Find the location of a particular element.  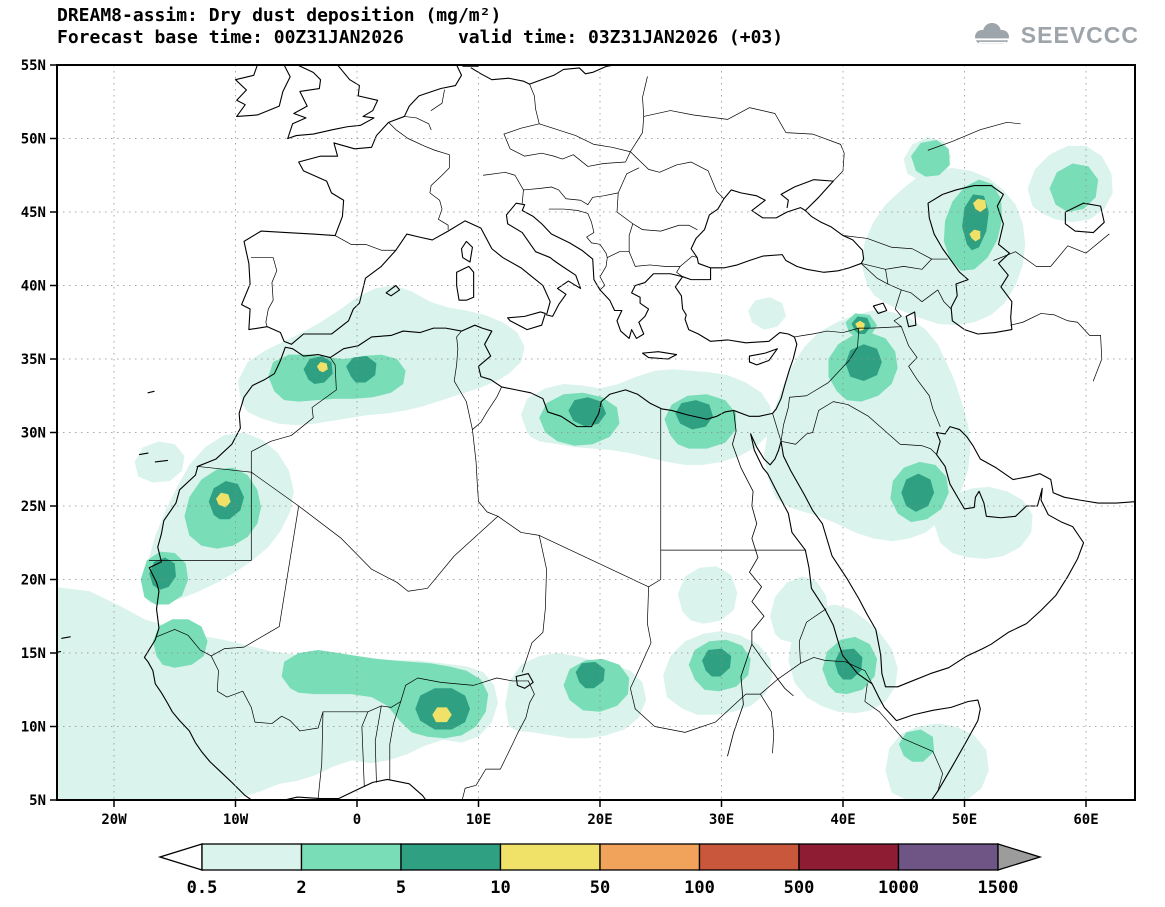

y-tick-label: 10N is located at coordinates (33, 727).